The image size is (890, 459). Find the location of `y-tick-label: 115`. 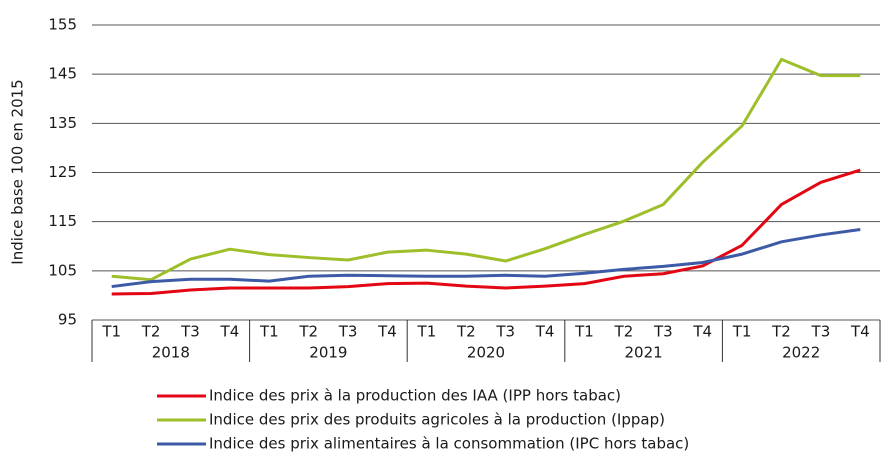

y-tick-label: 115 is located at coordinates (62, 221).